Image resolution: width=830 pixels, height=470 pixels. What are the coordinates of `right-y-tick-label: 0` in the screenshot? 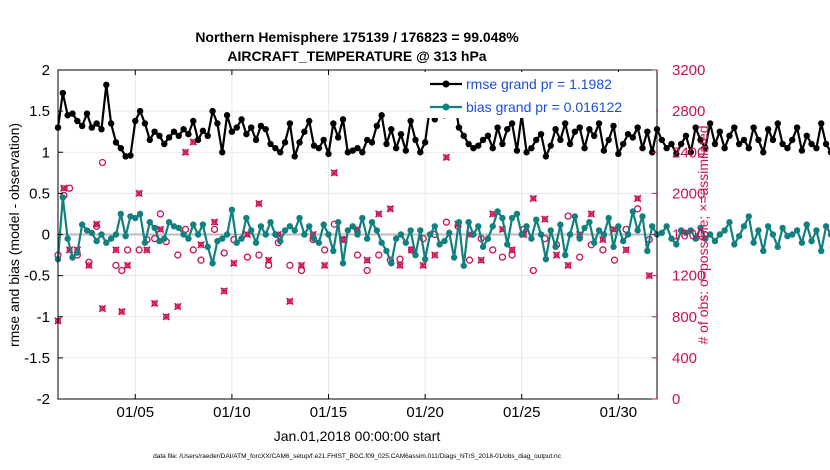 It's located at (676, 399).